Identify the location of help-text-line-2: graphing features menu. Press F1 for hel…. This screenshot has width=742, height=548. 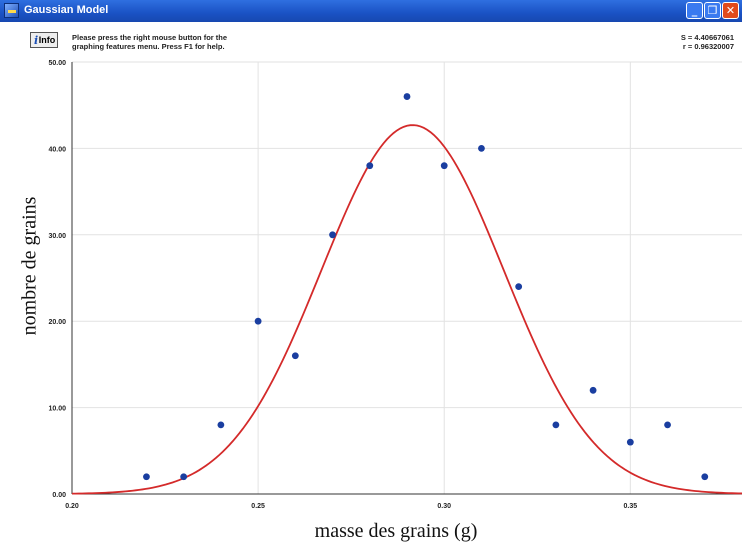
(148, 46).